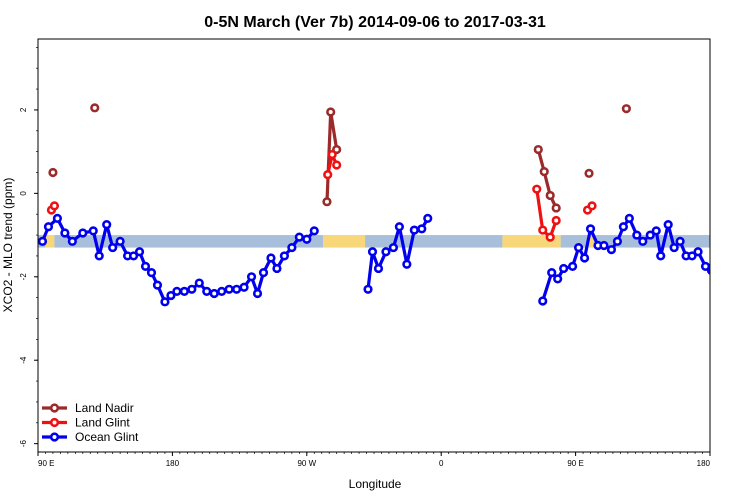 This screenshot has height=500, width=750. Describe the element at coordinates (102, 423) in the screenshot. I see `legend-label: Land Glint` at that location.